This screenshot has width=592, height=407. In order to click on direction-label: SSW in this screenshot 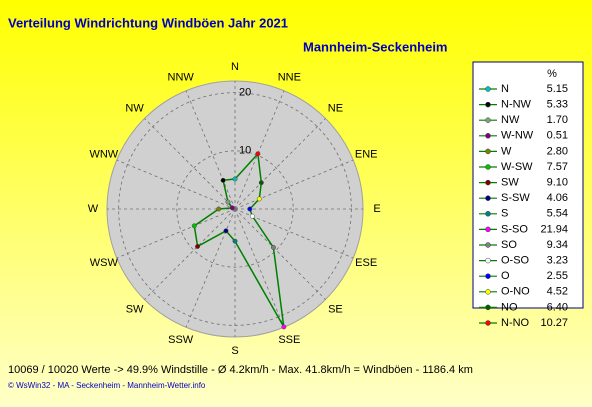, I will do `click(181, 340)`.